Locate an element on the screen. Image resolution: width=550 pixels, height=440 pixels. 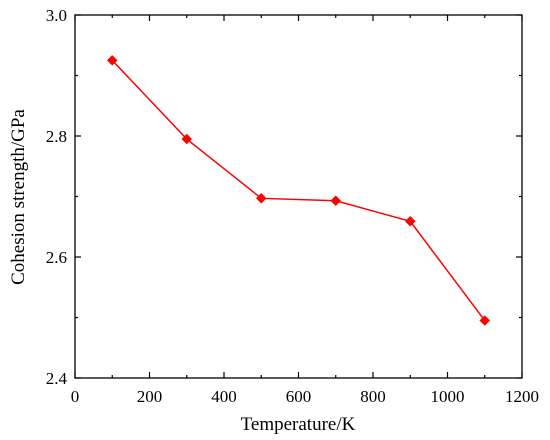
x-tick-label: 1000 is located at coordinates (448, 396).